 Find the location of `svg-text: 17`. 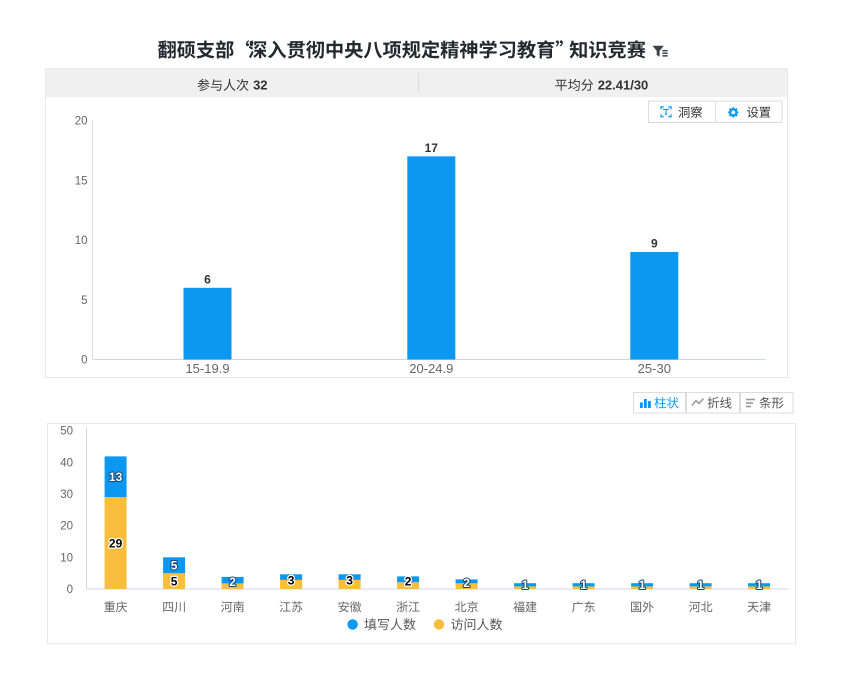

svg-text: 17 is located at coordinates (432, 148).